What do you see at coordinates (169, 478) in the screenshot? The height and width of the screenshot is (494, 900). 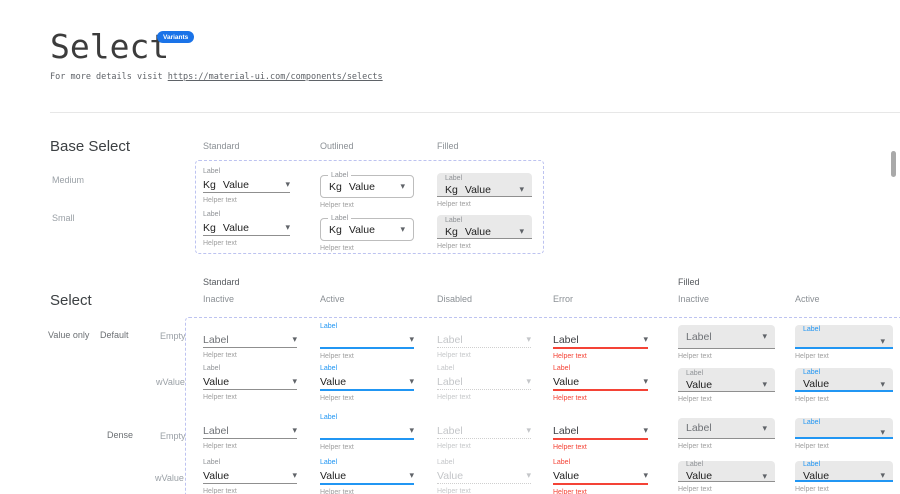 I see `row-dense-wvalue: wValue` at bounding box center [169, 478].